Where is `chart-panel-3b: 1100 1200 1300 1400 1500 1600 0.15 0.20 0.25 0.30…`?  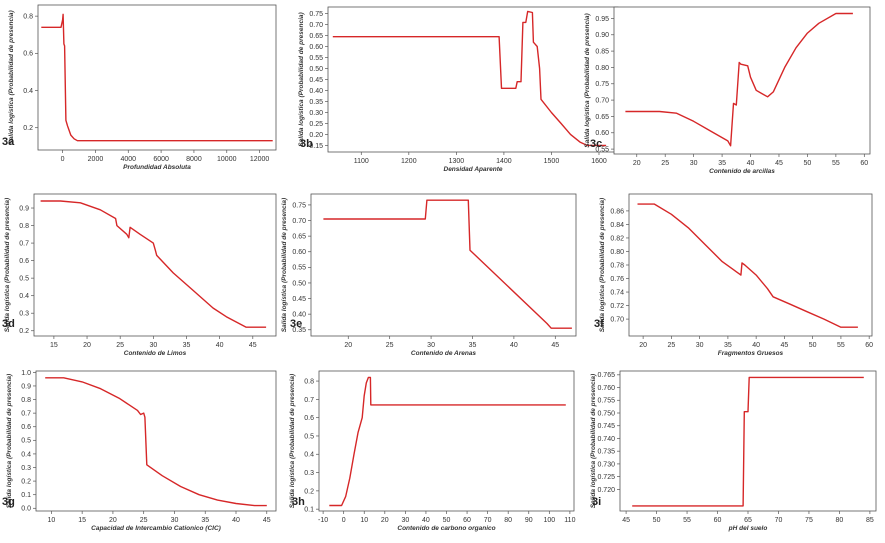 chart-panel-3b: 1100 1200 1300 1400 1500 1600 0.15 0.20 0.25 0.30… is located at coordinates (458, 89).